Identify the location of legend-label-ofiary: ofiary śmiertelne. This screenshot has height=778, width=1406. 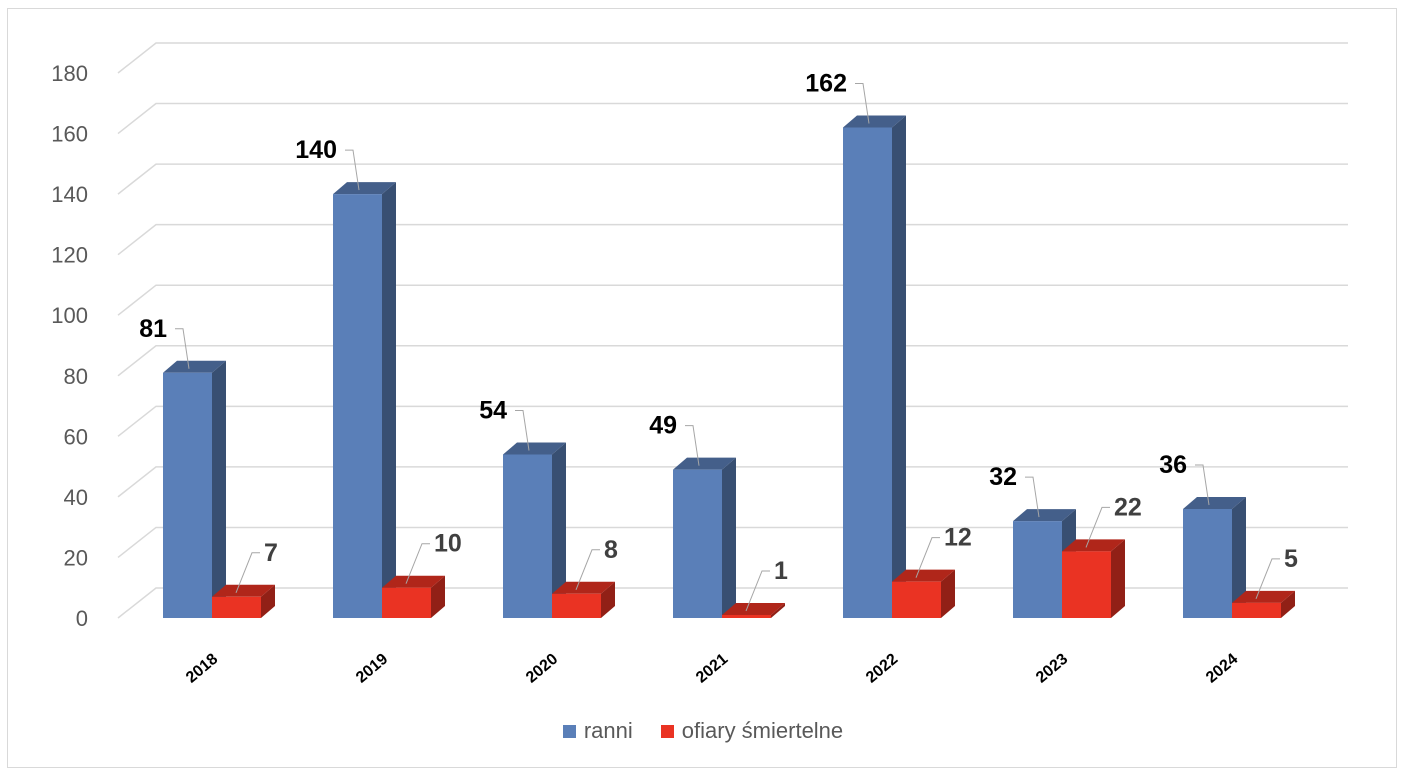
(762, 730).